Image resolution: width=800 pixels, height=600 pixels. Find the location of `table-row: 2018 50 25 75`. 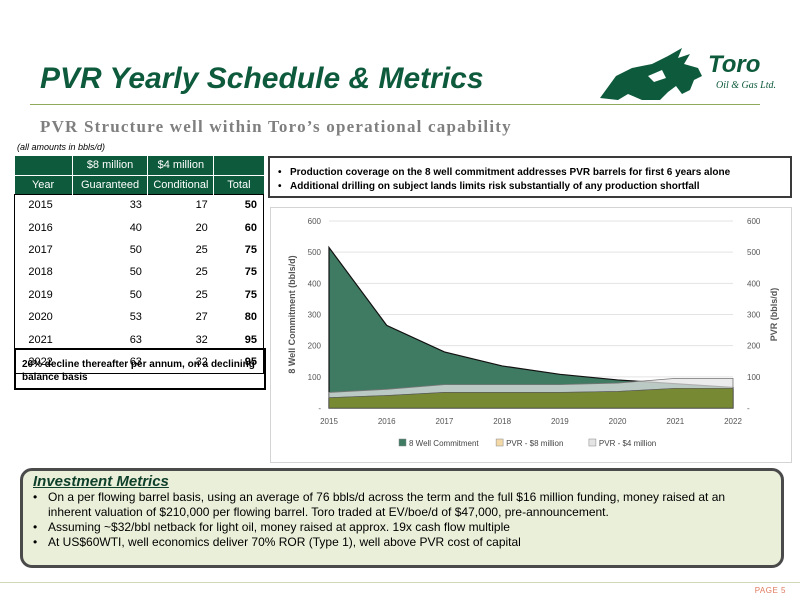

table-row: 2018 50 25 75 is located at coordinates (139, 272).